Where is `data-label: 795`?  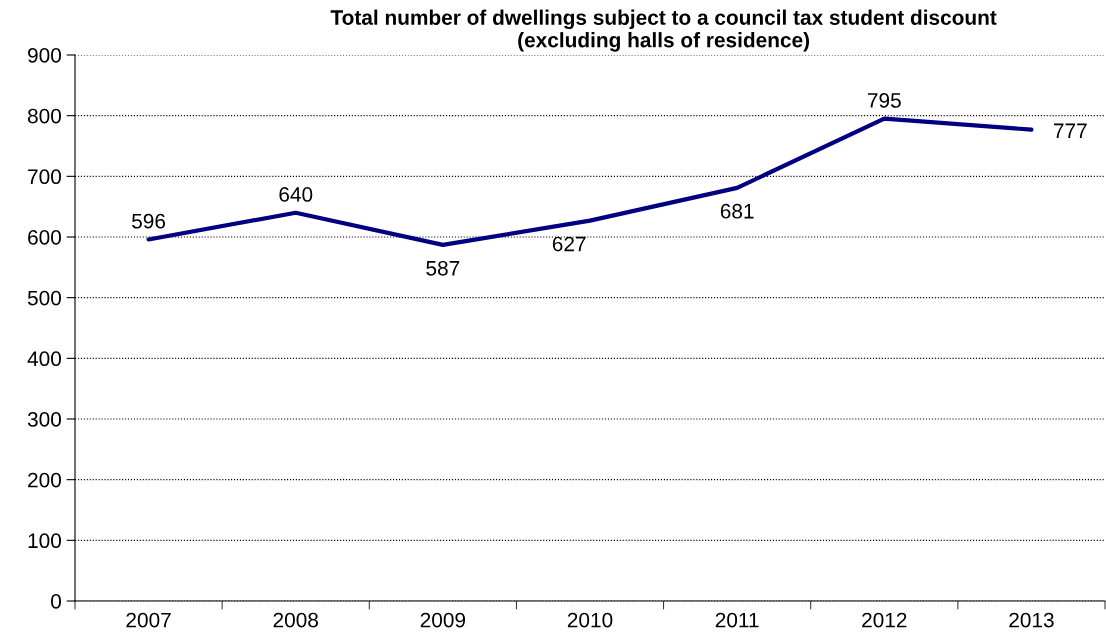
data-label: 795 is located at coordinates (884, 100).